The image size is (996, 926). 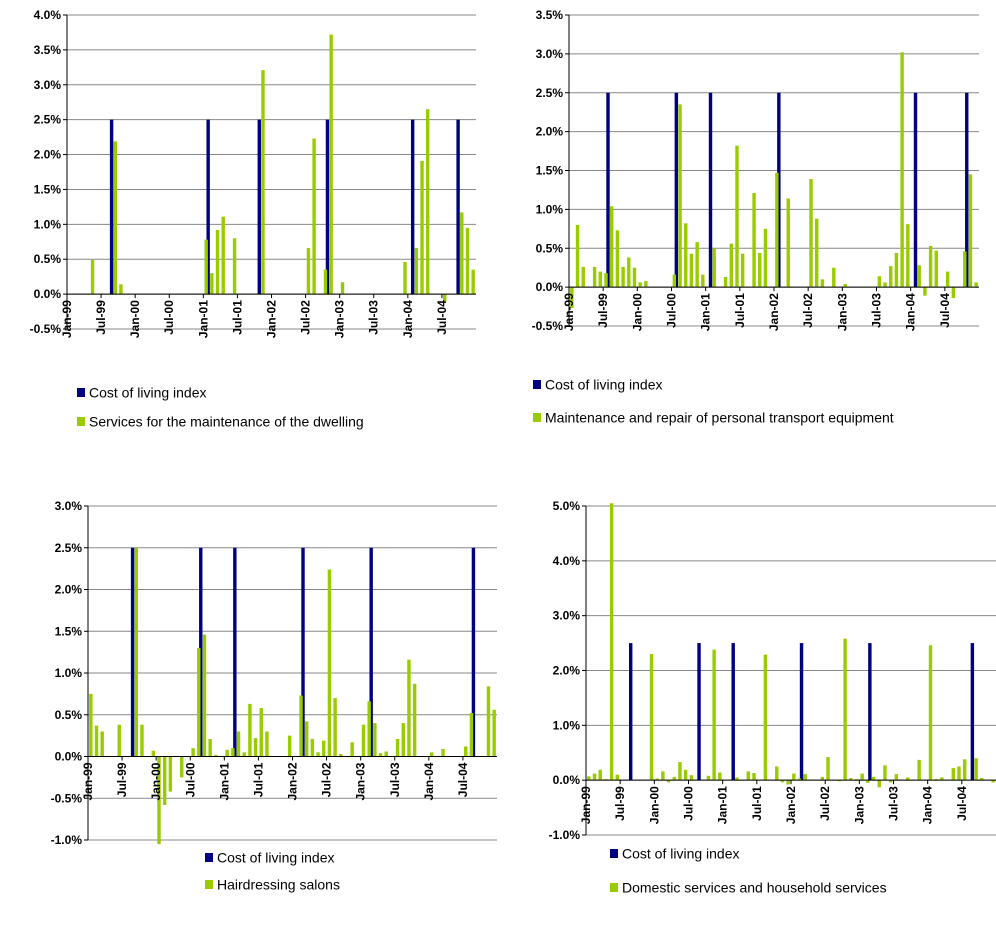 I want to click on y-tick-label: 3.0%, so click(x=567, y=616).